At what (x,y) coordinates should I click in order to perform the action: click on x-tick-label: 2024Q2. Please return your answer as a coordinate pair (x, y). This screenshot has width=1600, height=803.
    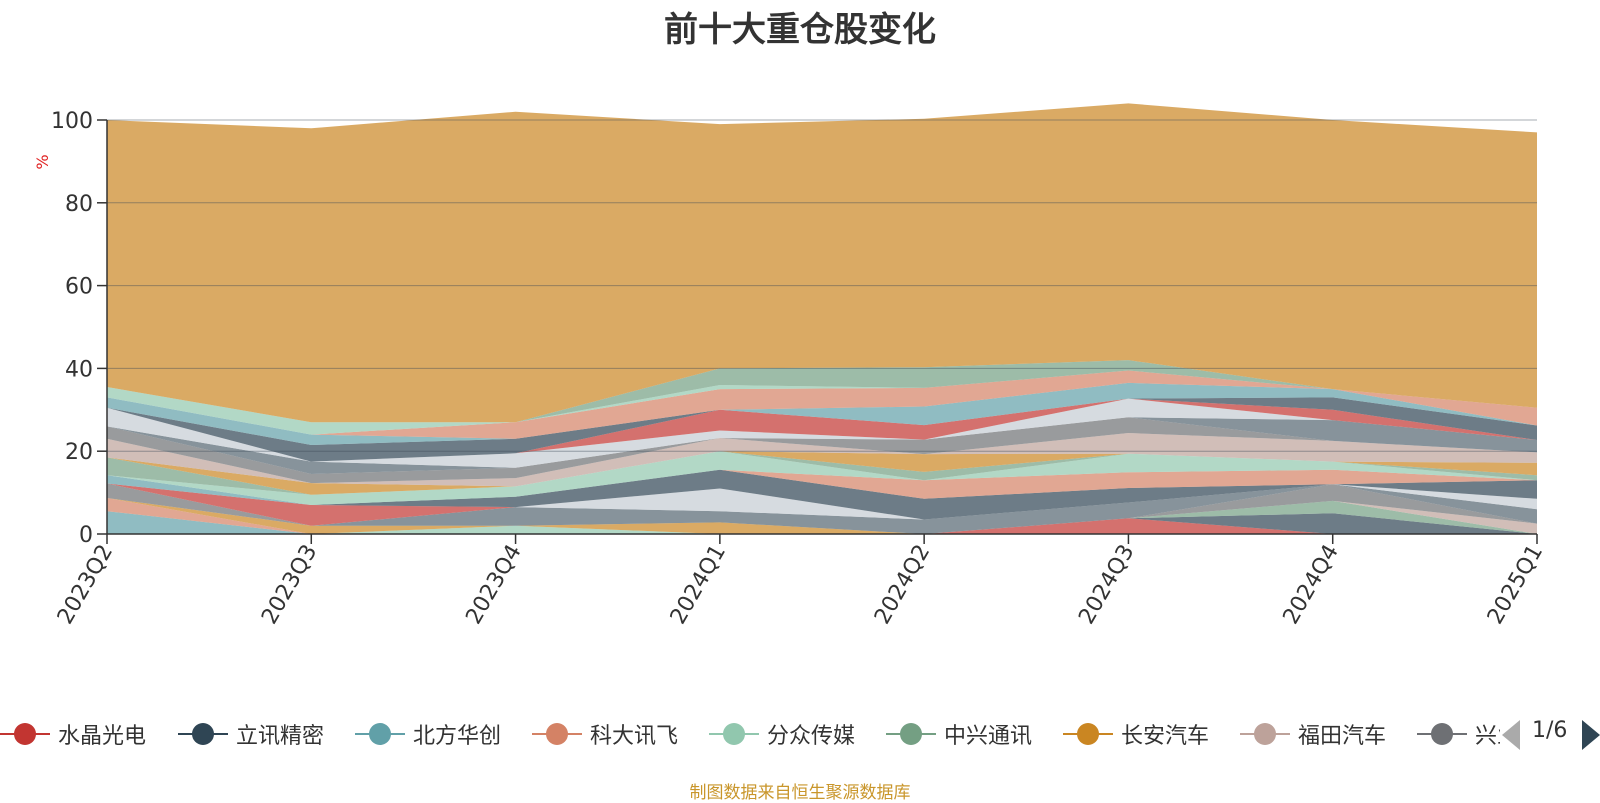
    Looking at the image, I should click on (902, 585).